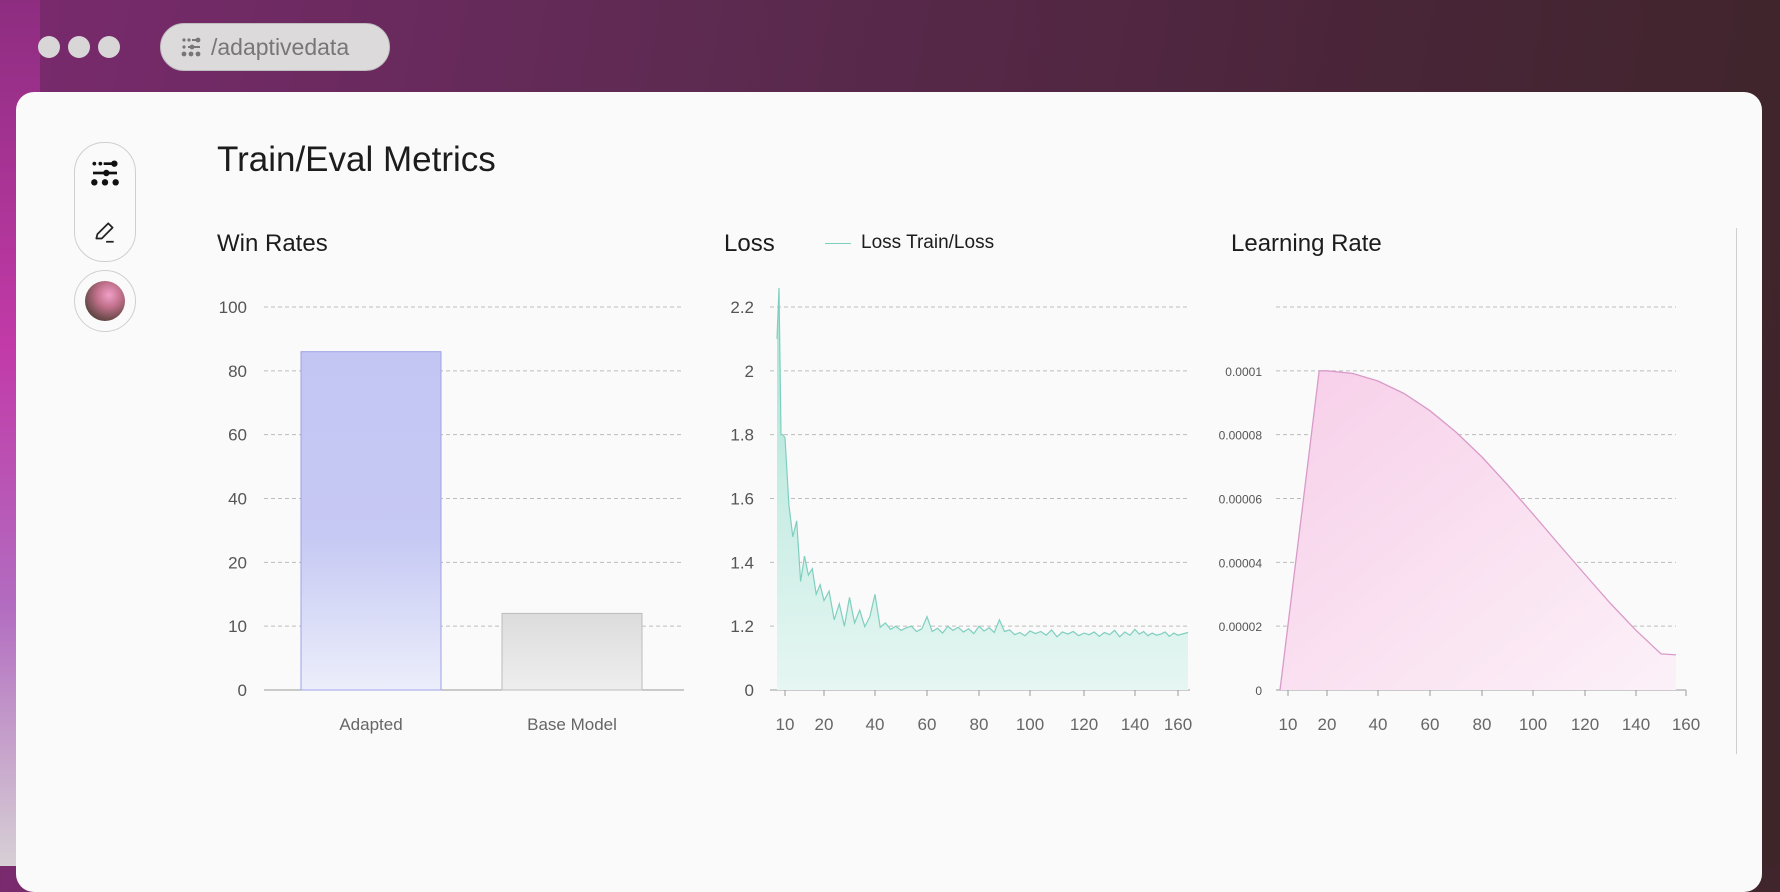 The height and width of the screenshot is (892, 1780). Describe the element at coordinates (928, 242) in the screenshot. I see `legend-label: Loss Train/Loss` at that location.